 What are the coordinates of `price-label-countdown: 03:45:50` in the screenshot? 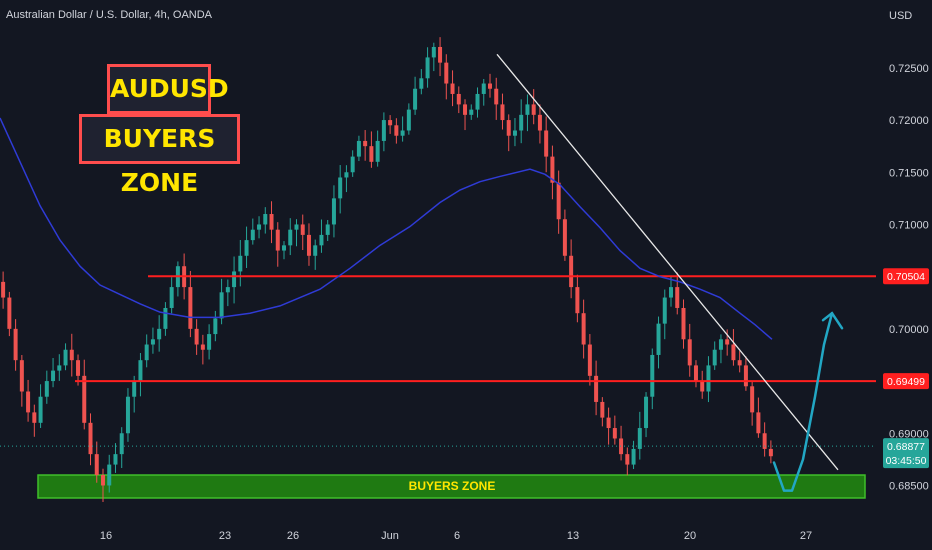 It's located at (906, 461).